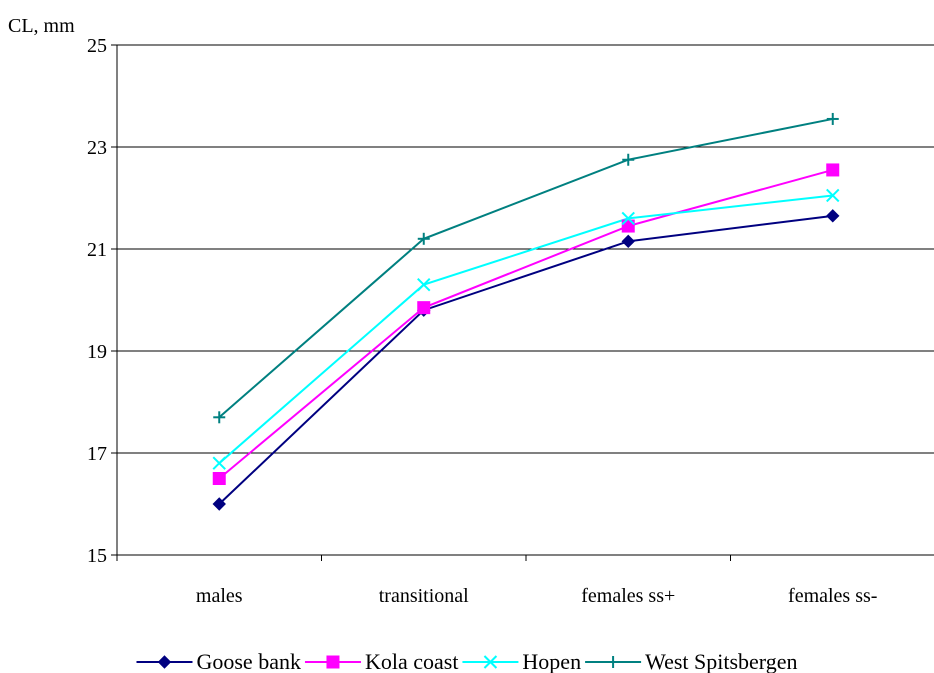 The width and height of the screenshot is (934, 673). What do you see at coordinates (721, 661) in the screenshot?
I see `legend-label: West Spitsbergen` at bounding box center [721, 661].